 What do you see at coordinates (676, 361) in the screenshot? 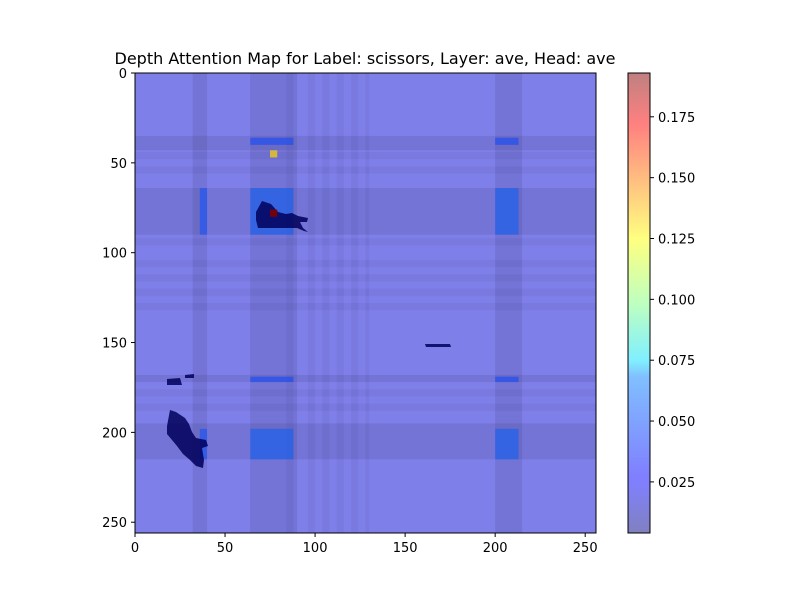
I see `colorbar-tick-label: 0.075` at bounding box center [676, 361].